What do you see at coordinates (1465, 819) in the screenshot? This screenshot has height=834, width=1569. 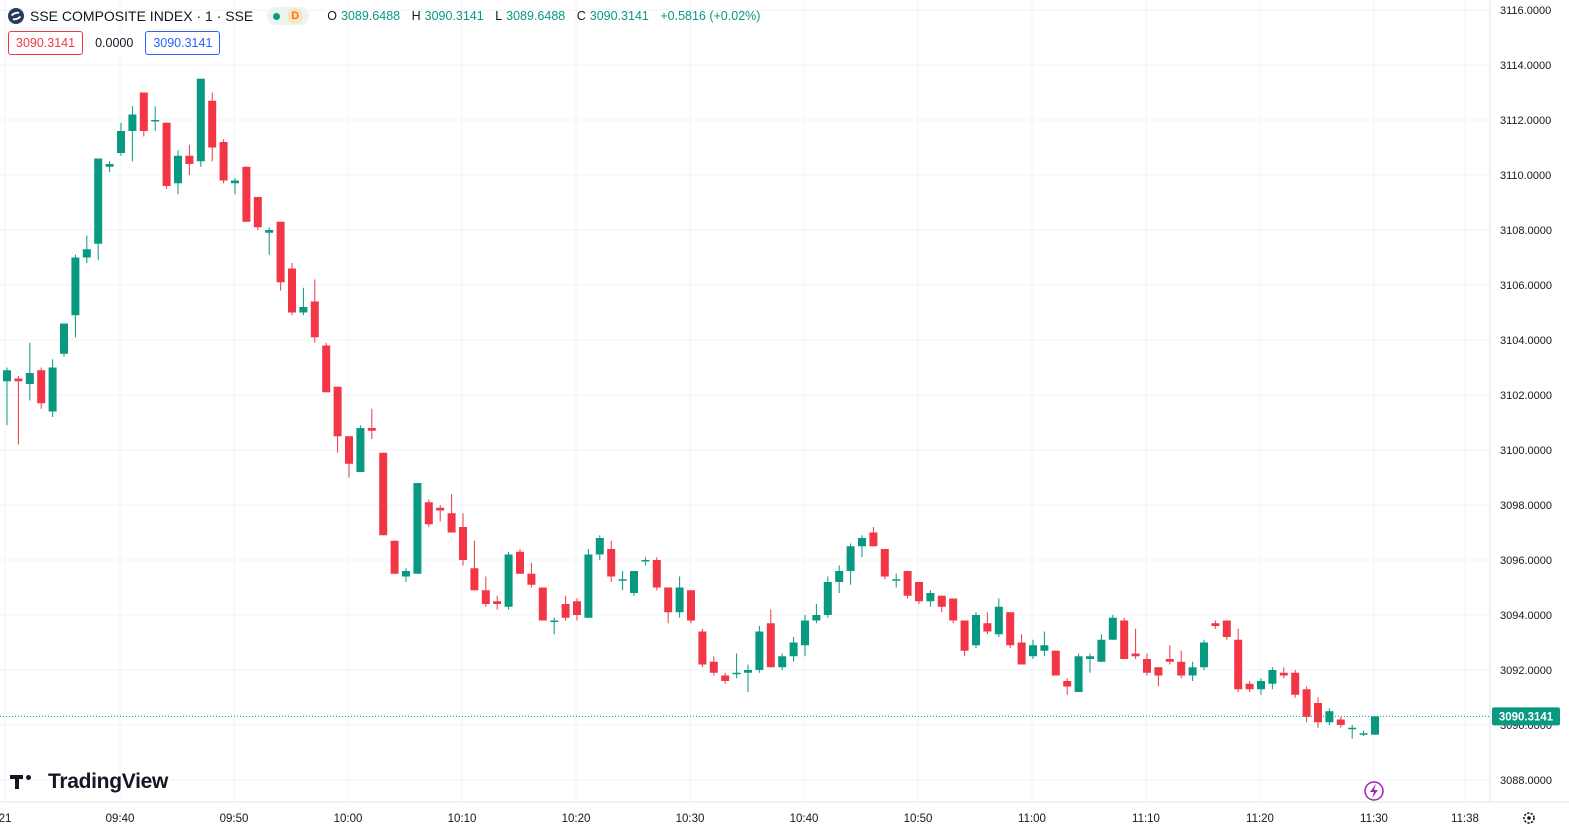 I see `x-tick-label: 11:38` at bounding box center [1465, 819].